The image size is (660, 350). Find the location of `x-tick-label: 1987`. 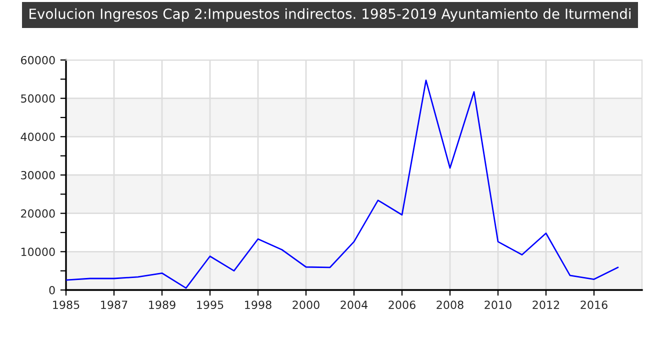

x-tick-label: 1987 is located at coordinates (114, 305).